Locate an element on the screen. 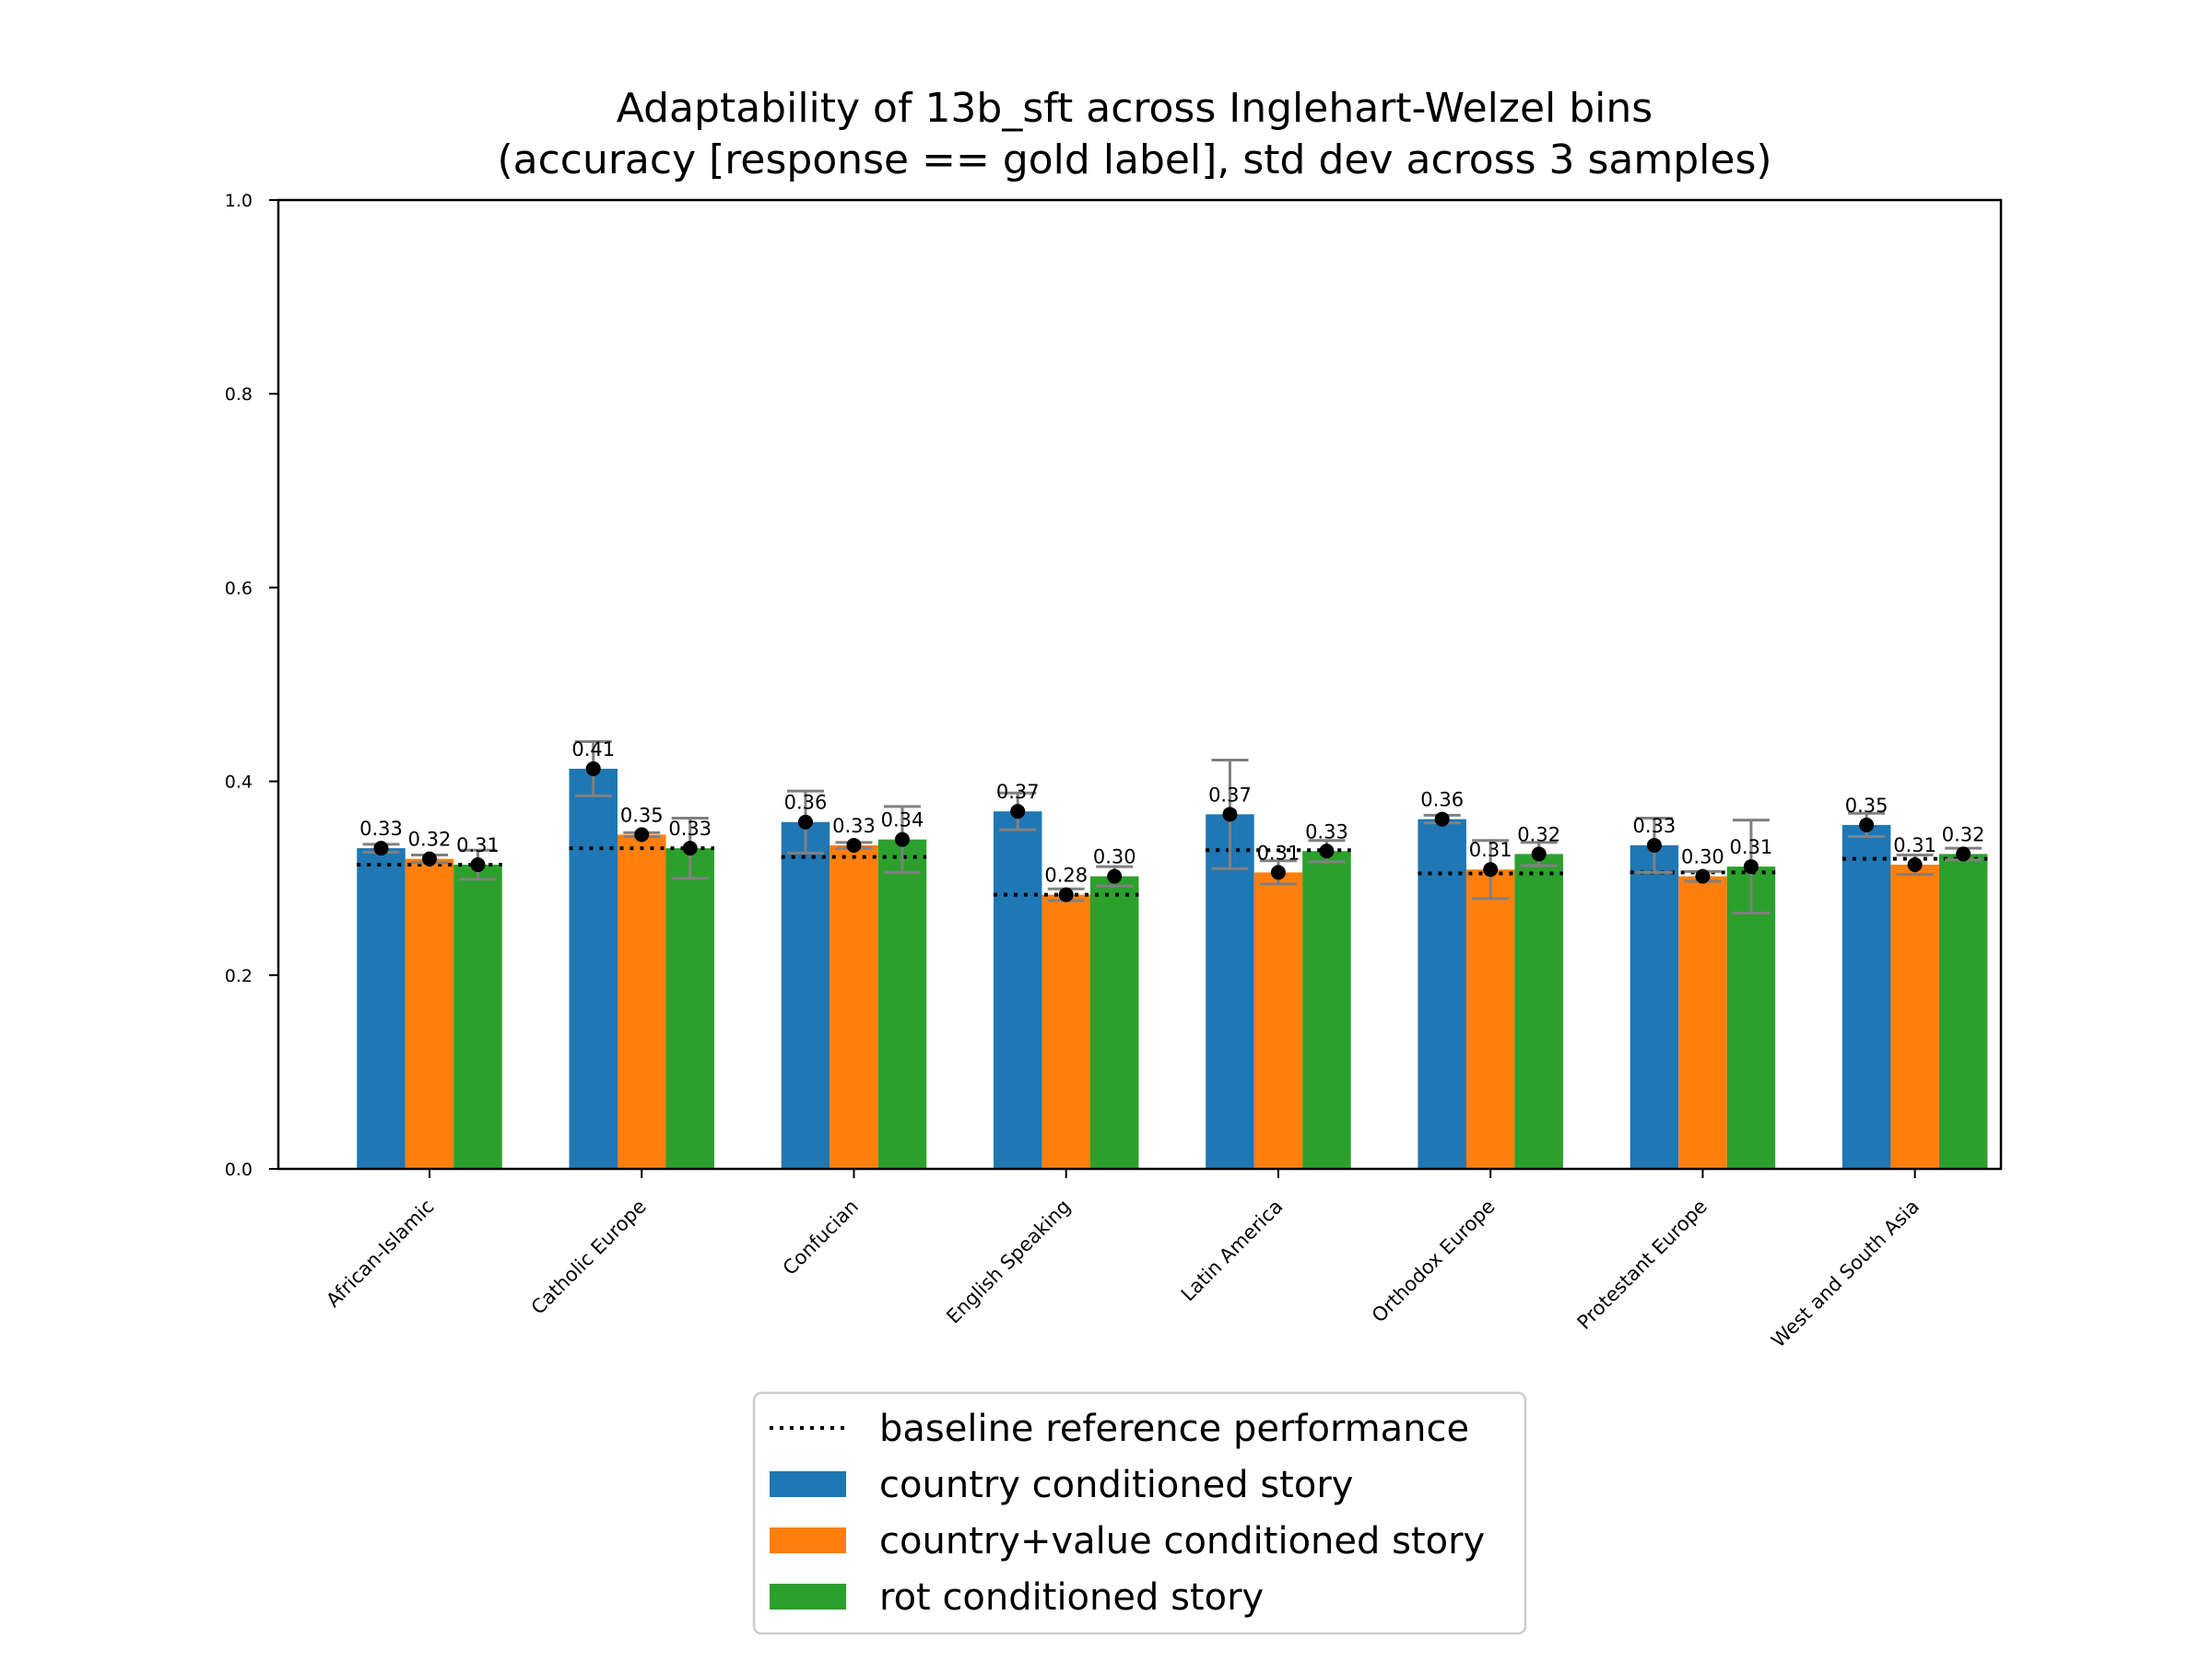 The width and height of the screenshot is (2212, 1663). legend-label-baseline: baseline reference performance is located at coordinates (1174, 1429).